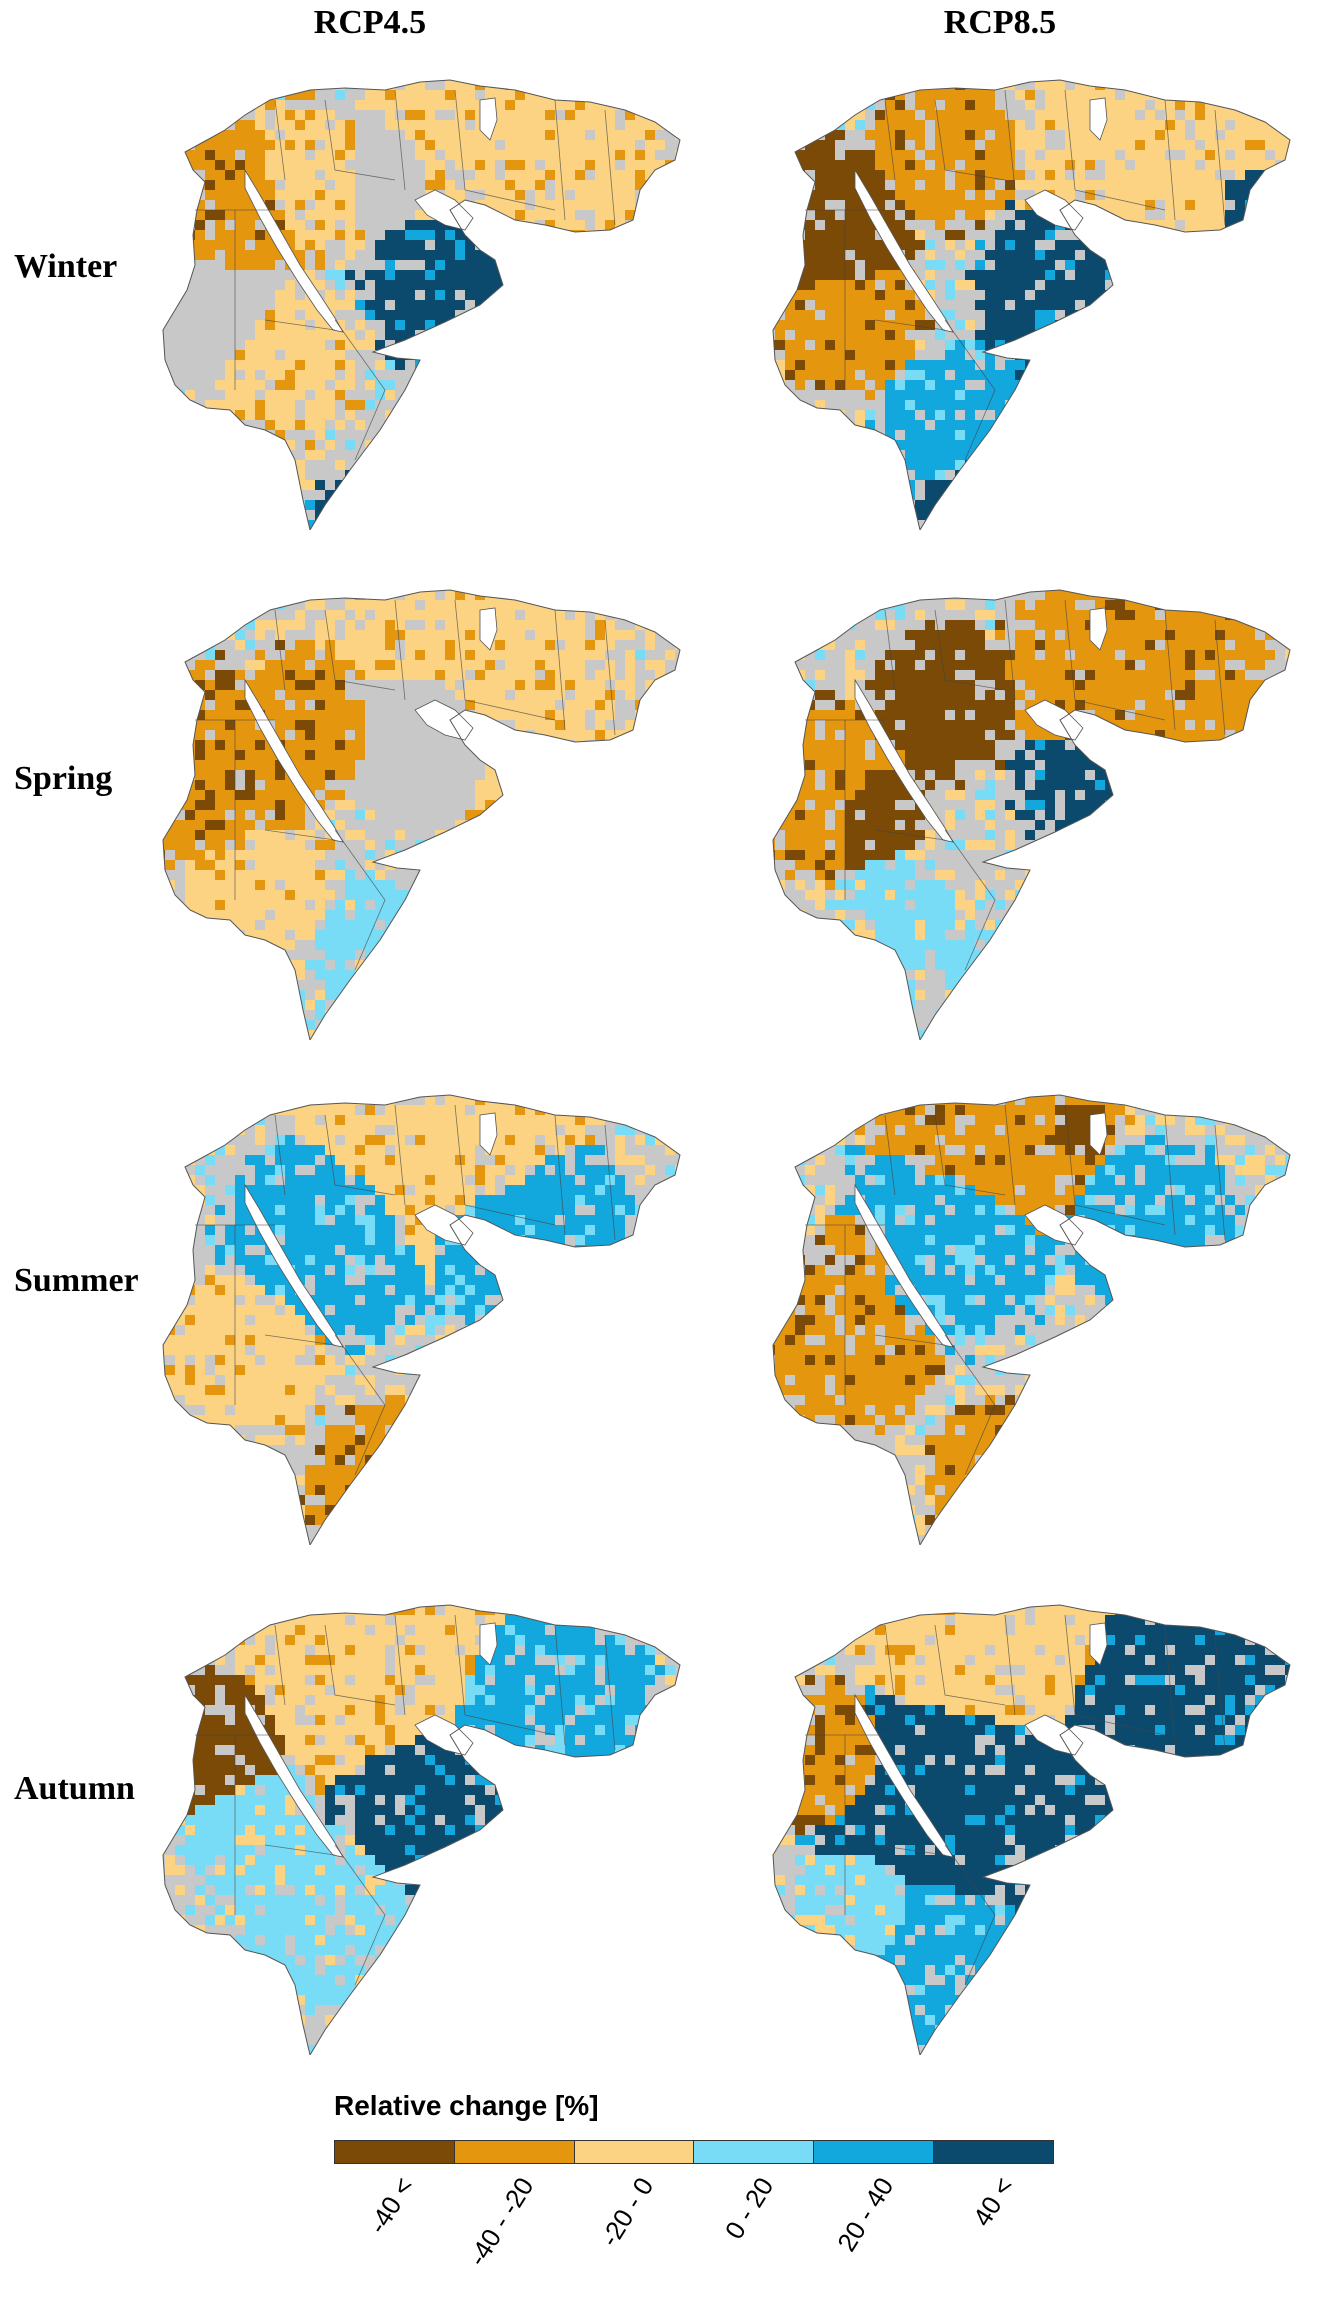 The image size is (1325, 2300). I want to click on map-winter-rcp45, so click(425, 295).